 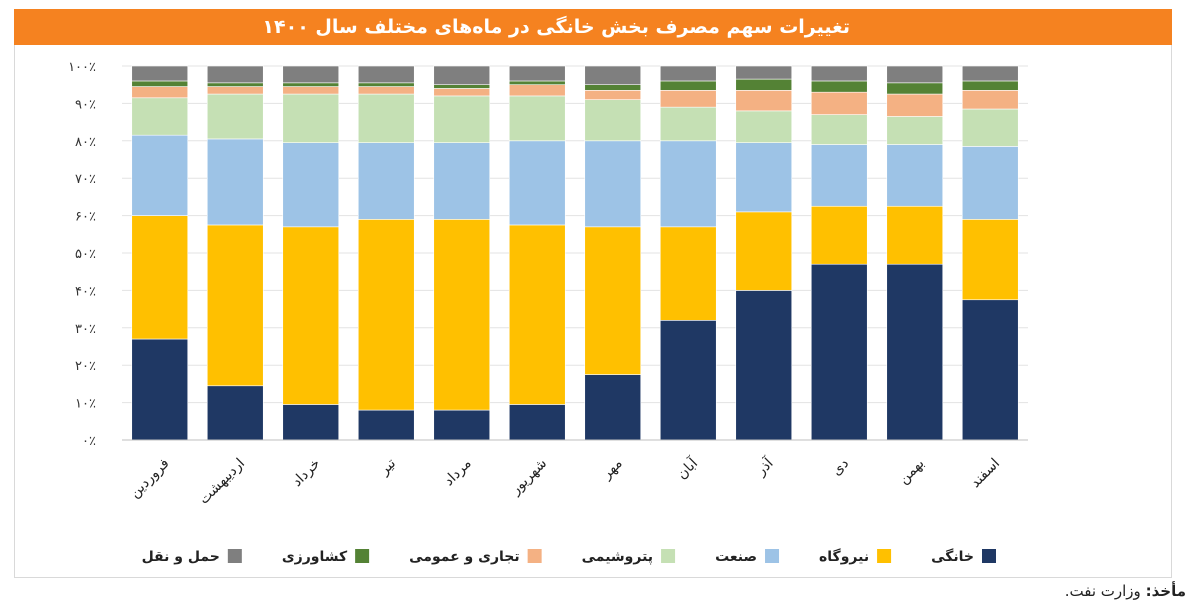 I want to click on source-note: مأخذ: وزارت نفت., so click(x=1125, y=591).